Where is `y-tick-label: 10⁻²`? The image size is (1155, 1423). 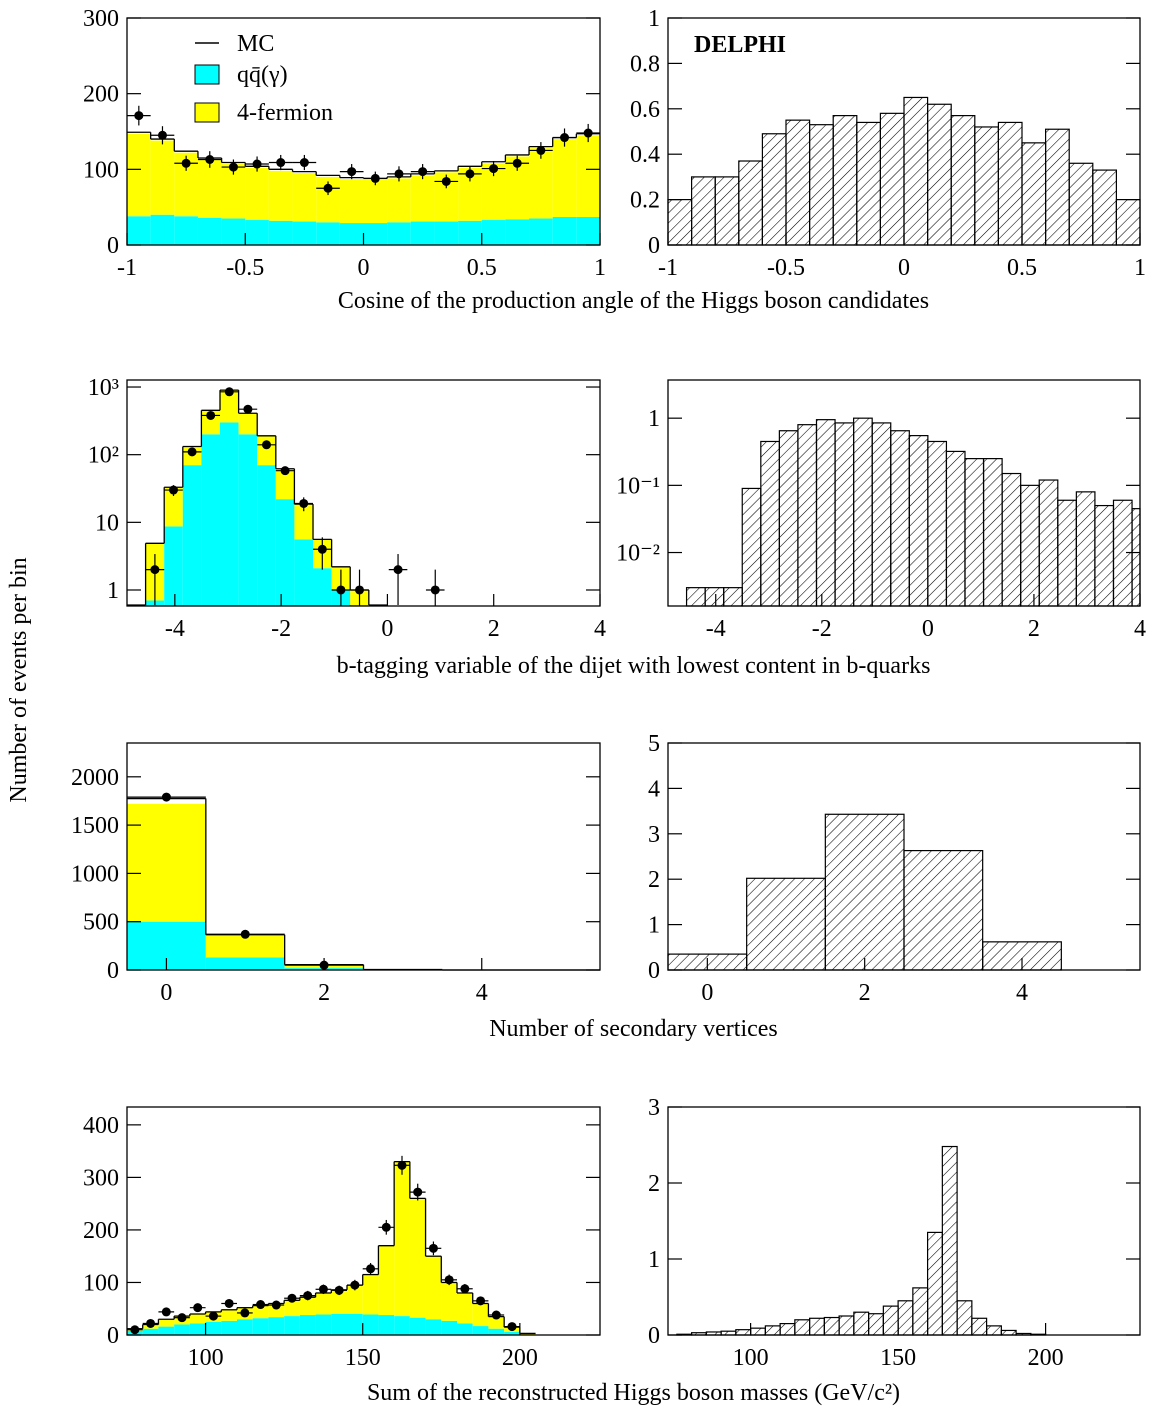
y-tick-label: 10⁻² is located at coordinates (638, 554).